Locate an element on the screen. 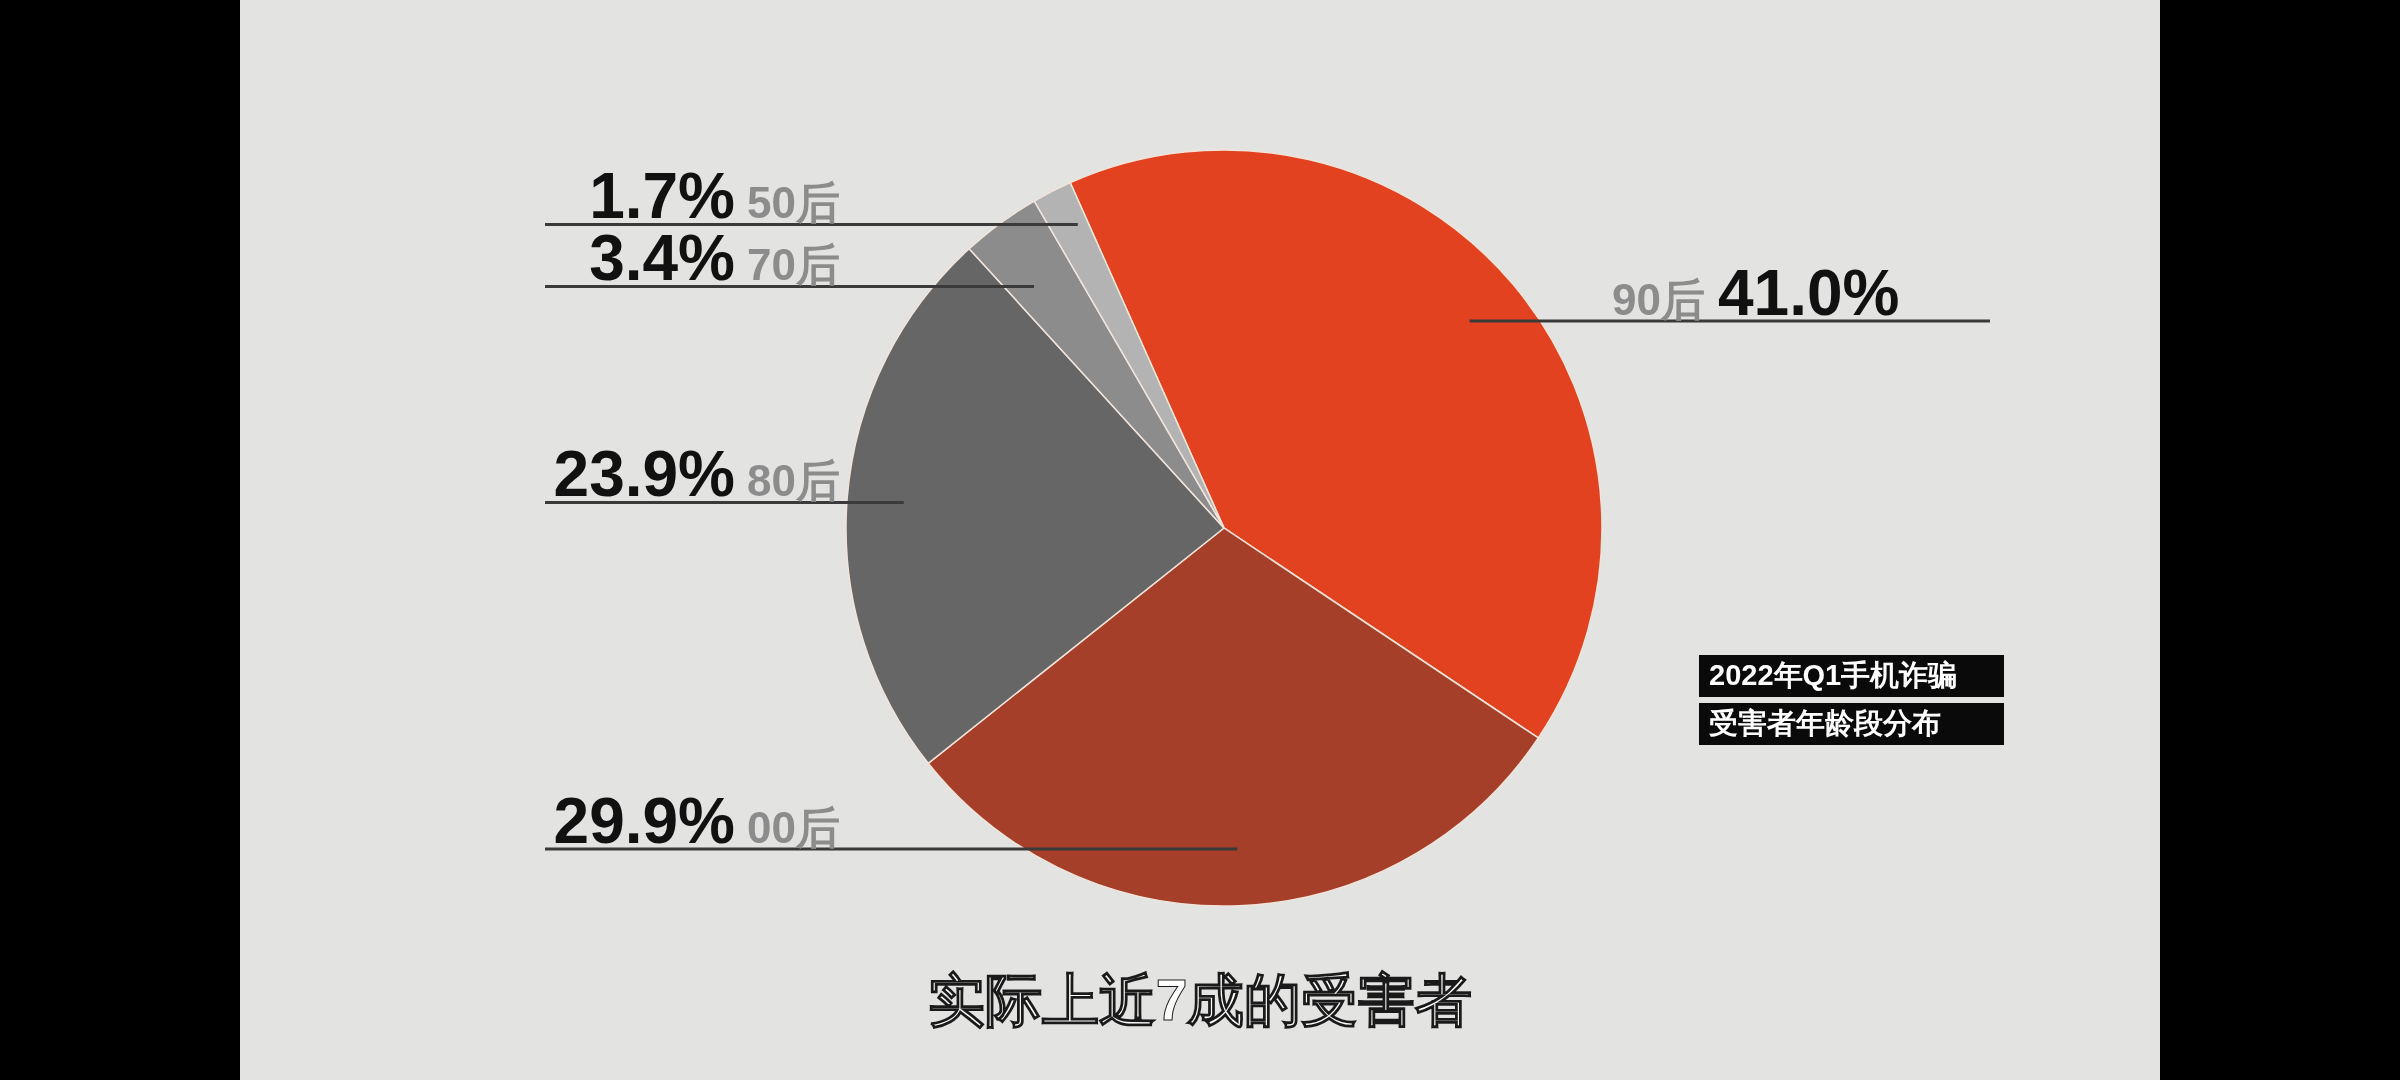 The height and width of the screenshot is (1080, 2400). text: 2022年Q1手机诈骗 is located at coordinates (1833, 675).